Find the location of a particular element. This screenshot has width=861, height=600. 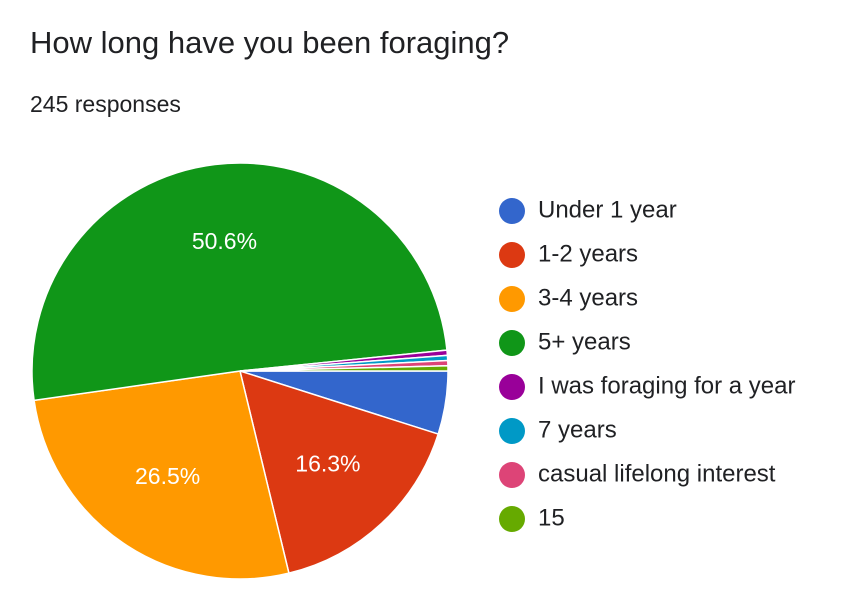

data-label: 50.6% is located at coordinates (224, 241).